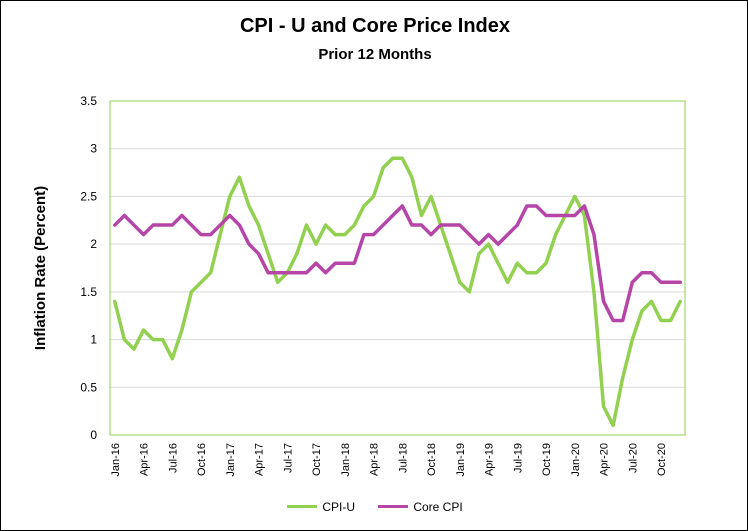 This screenshot has height=531, width=748. What do you see at coordinates (40, 268) in the screenshot?
I see `y-axis-title: Inflation Rate (Percent)` at bounding box center [40, 268].